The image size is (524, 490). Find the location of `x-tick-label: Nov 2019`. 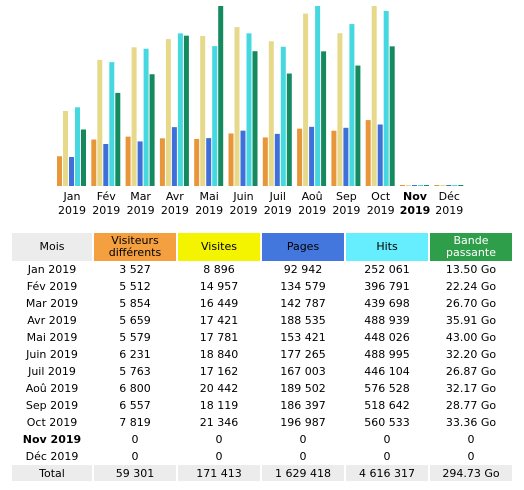

x-tick-label: Nov 2019 is located at coordinates (415, 203).